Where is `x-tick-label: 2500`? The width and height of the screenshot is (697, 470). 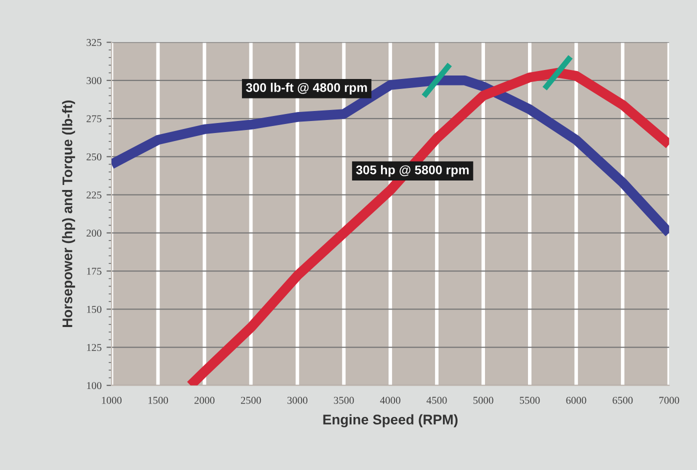 x-tick-label: 2500 is located at coordinates (250, 400).